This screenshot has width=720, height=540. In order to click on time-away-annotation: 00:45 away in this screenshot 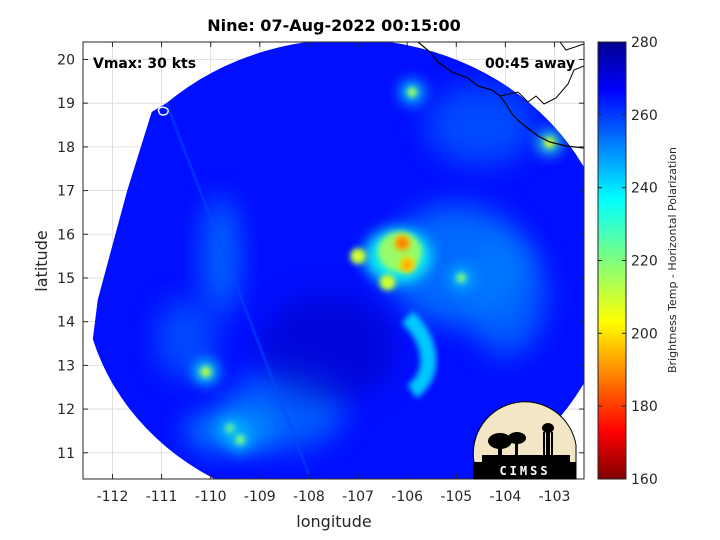, I will do `click(530, 64)`.